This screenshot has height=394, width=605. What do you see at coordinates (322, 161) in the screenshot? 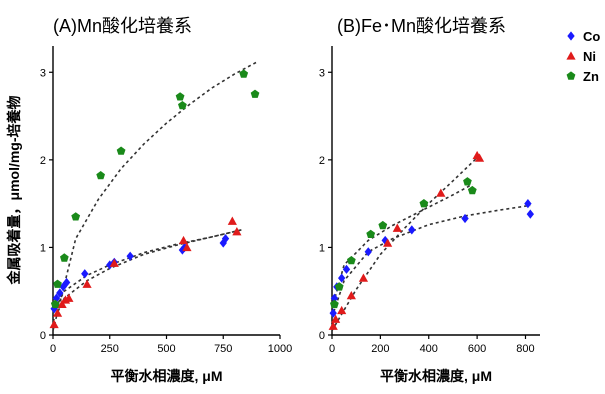
I see `panel-b-y-tick-label: 2` at bounding box center [322, 161].